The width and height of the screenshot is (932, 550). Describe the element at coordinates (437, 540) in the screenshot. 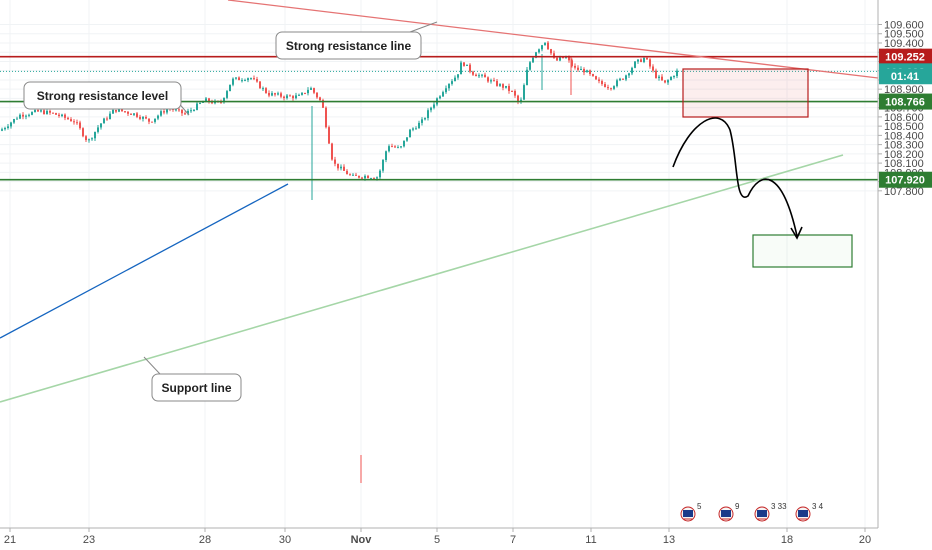

I see `x-tick-label: 5` at that location.